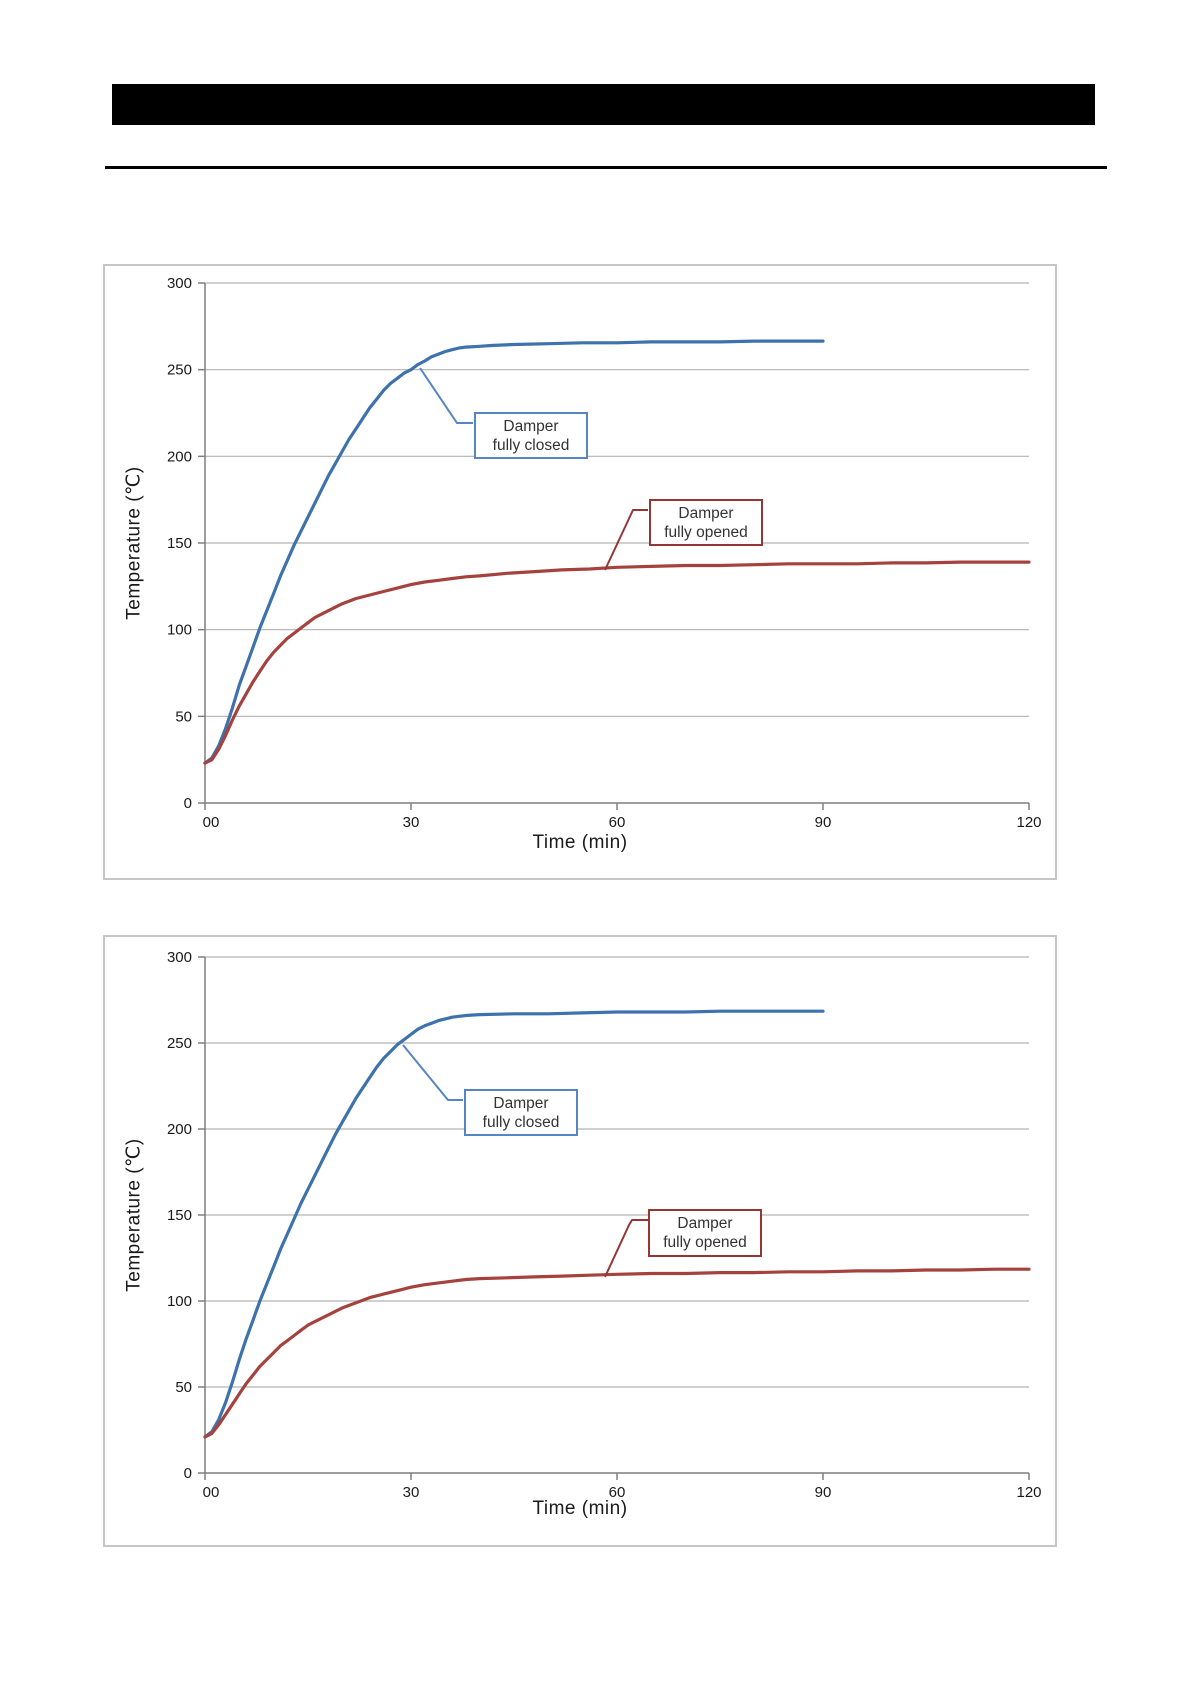  I want to click on redacted-title-bar, so click(603, 104).